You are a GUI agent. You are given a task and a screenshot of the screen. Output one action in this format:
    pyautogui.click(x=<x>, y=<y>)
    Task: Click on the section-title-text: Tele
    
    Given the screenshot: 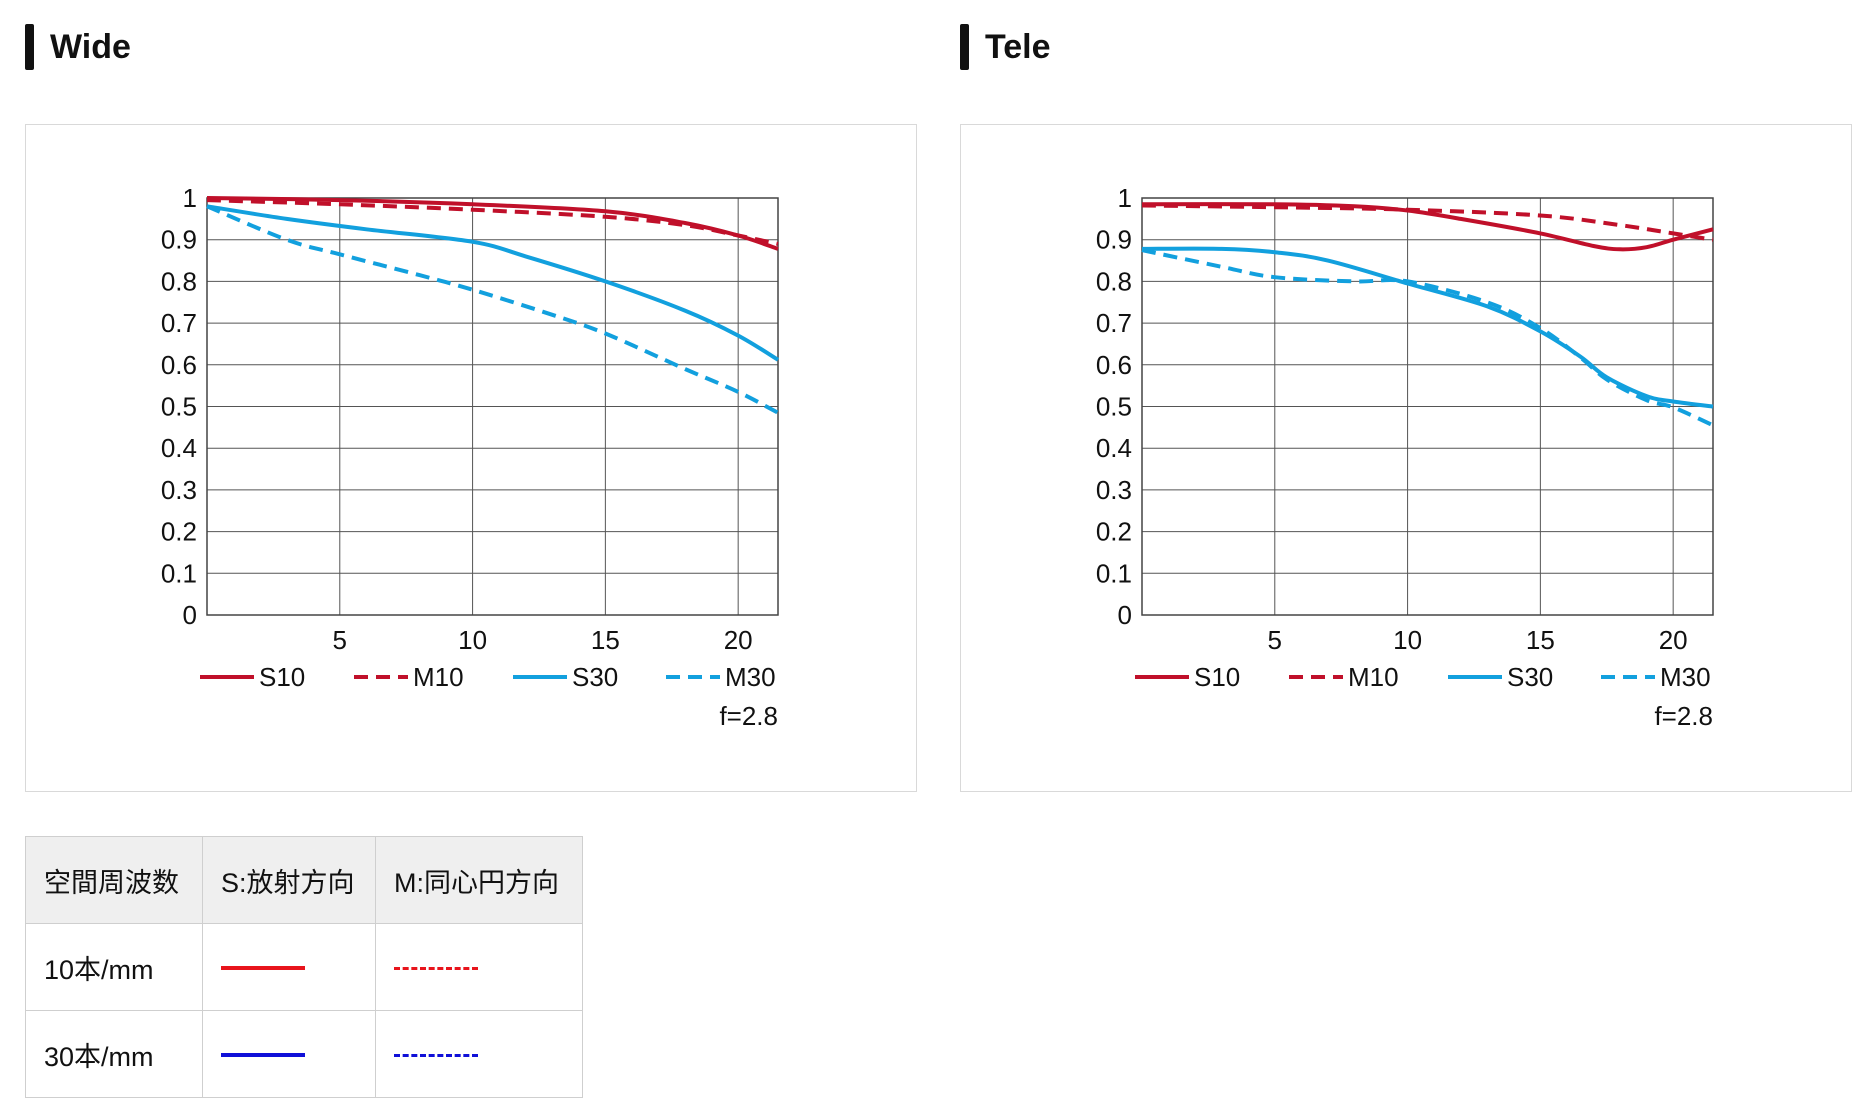 What is the action you would take?
    pyautogui.click(x=1018, y=46)
    